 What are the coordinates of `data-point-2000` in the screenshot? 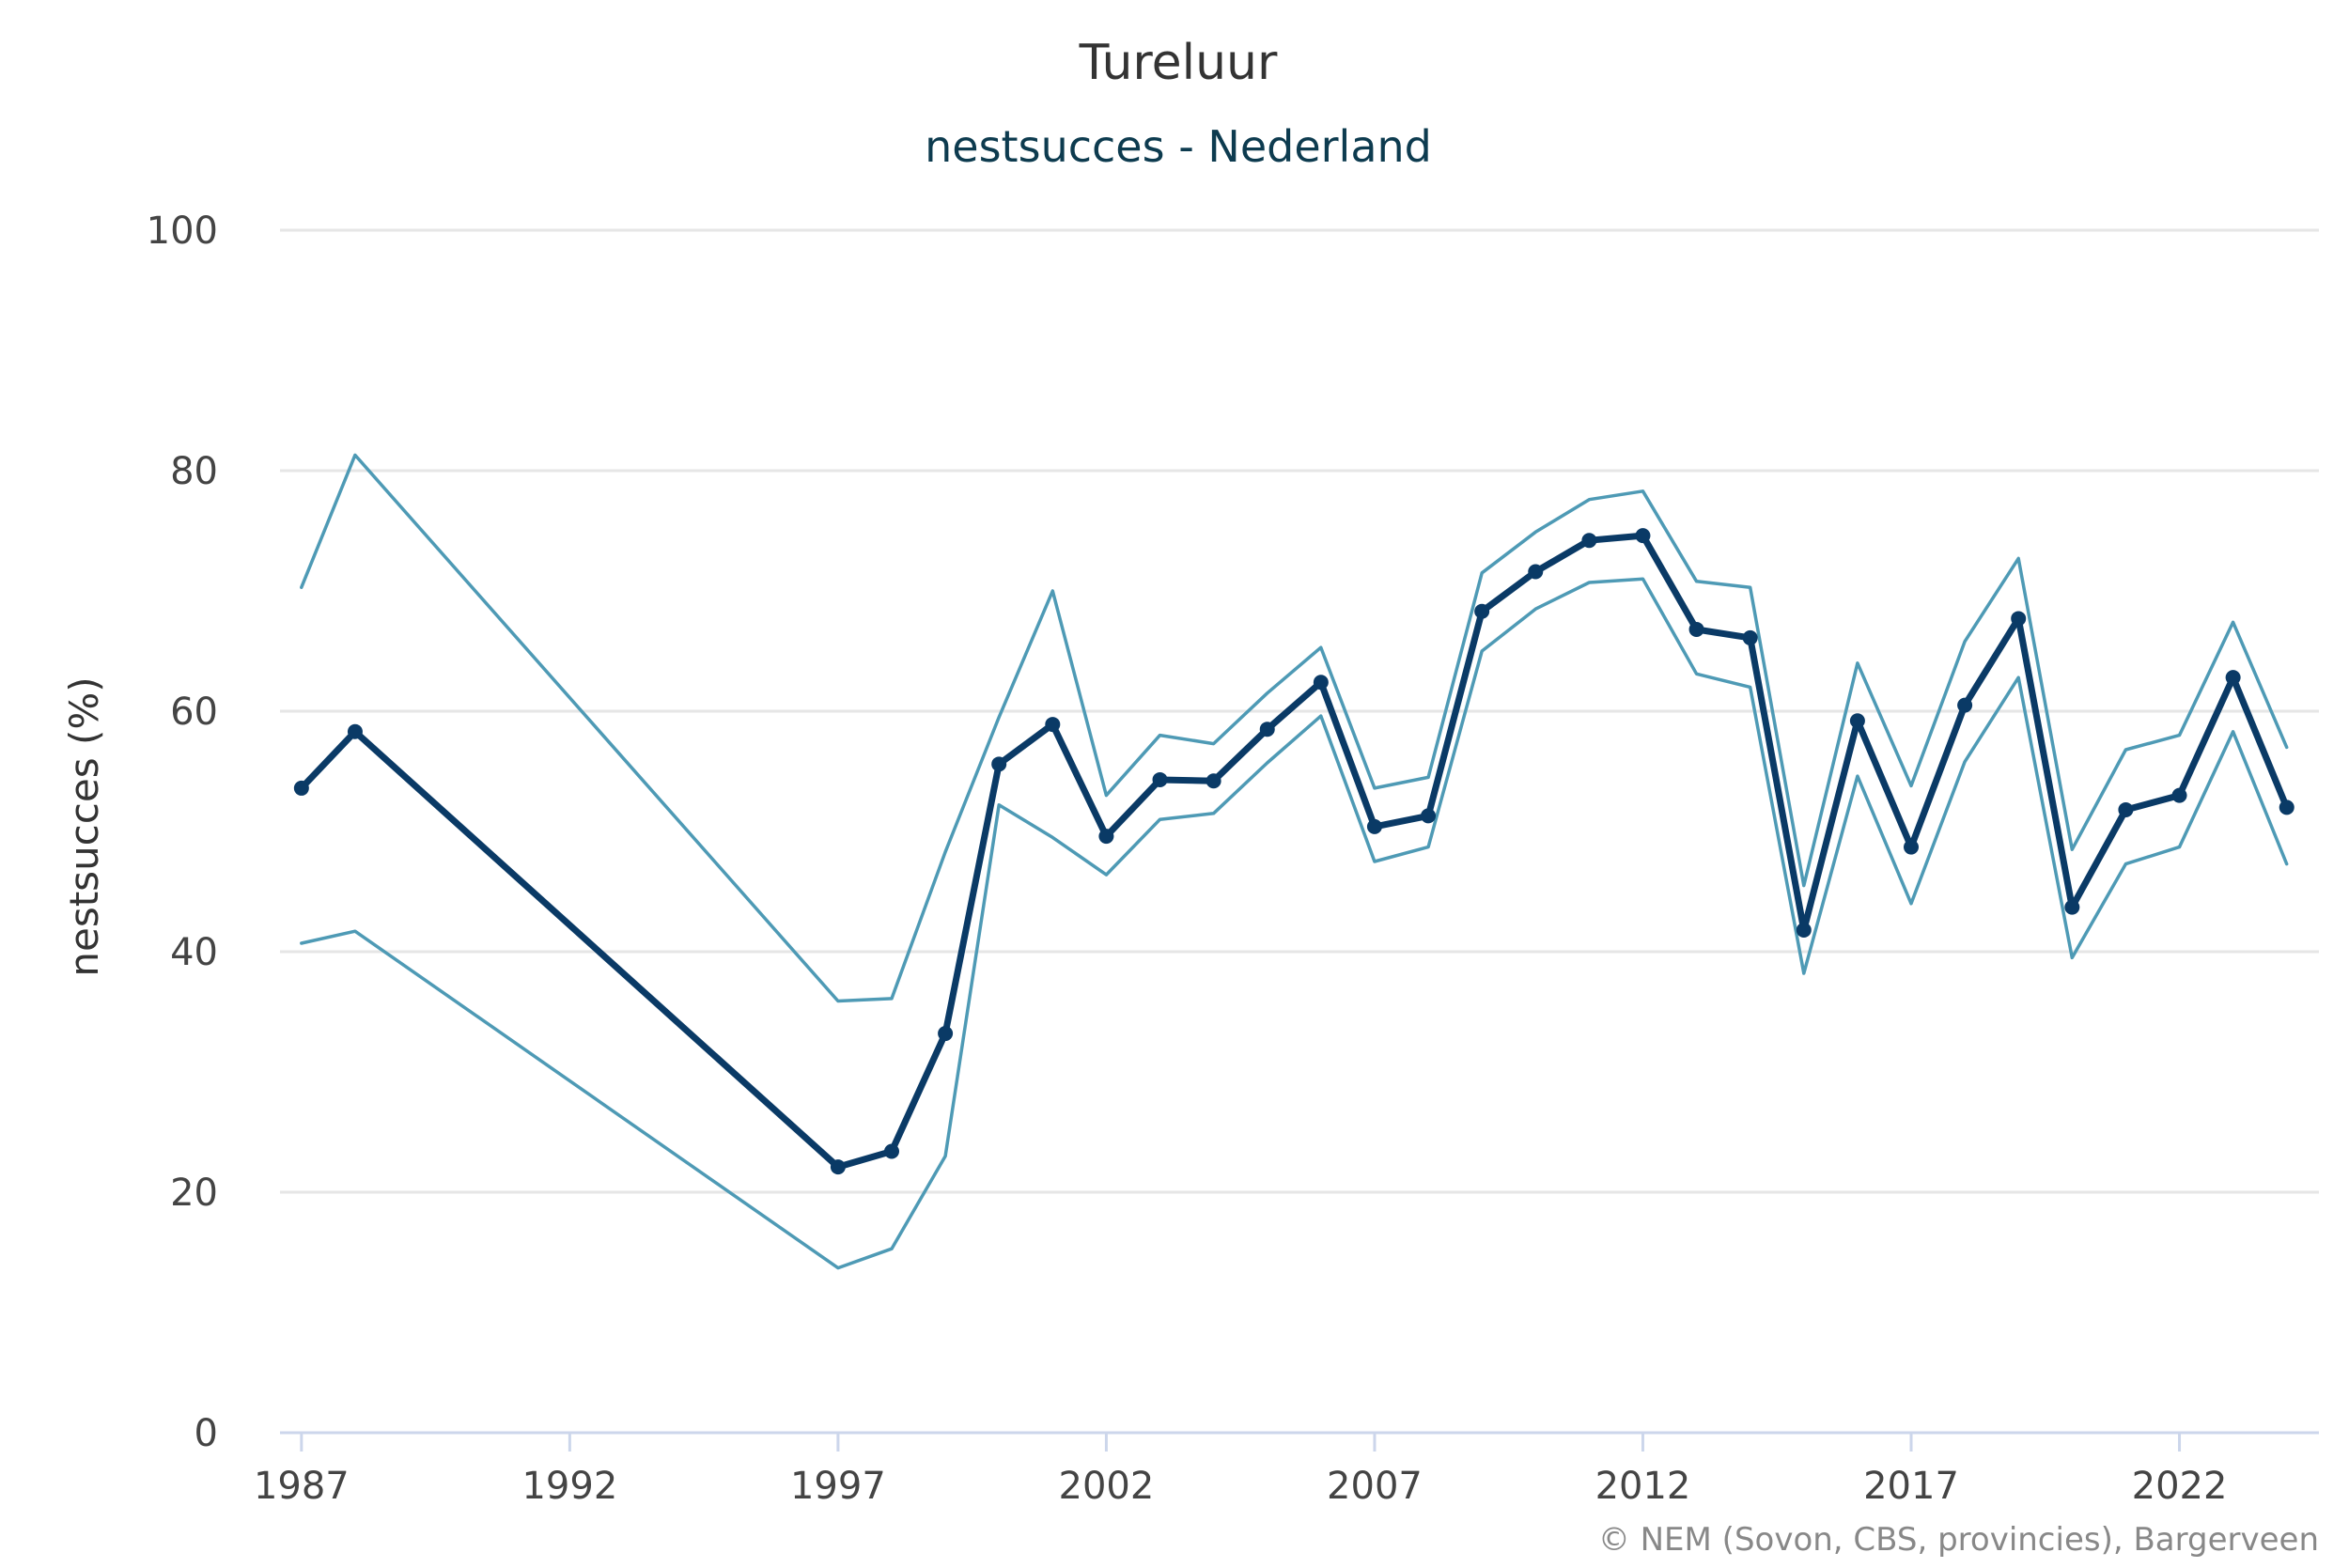 It's located at (999, 764).